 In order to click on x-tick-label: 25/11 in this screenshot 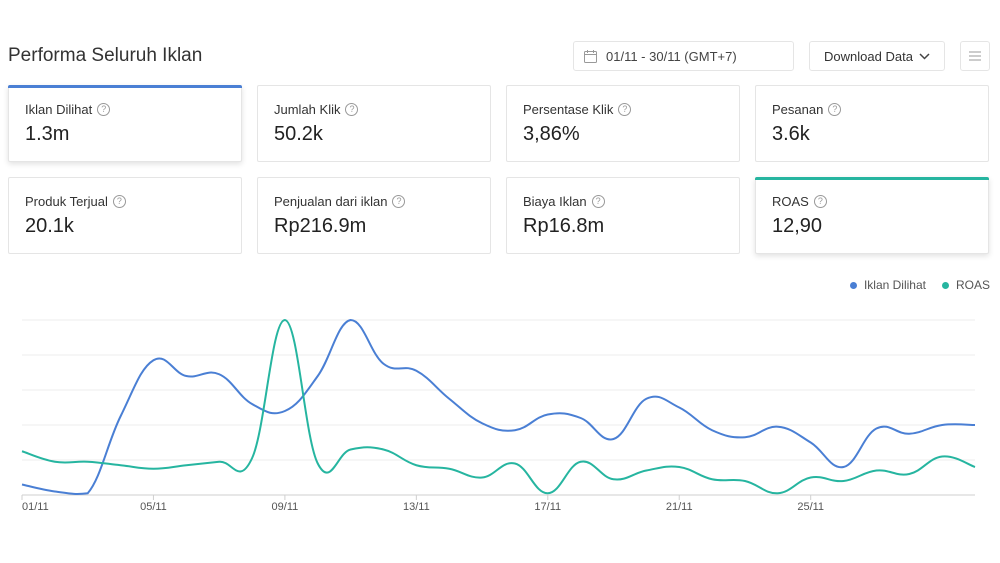, I will do `click(810, 507)`.